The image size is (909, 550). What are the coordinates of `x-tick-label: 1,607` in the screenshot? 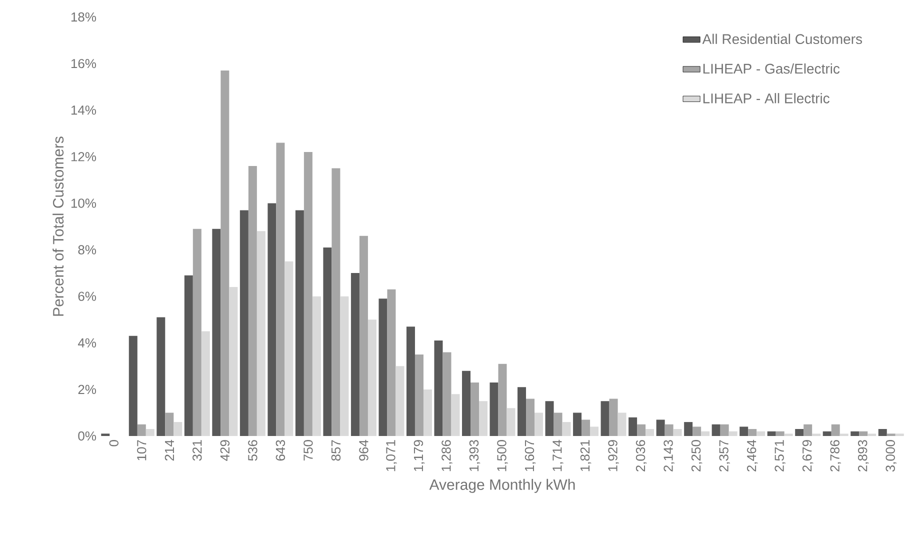 It's located at (530, 456).